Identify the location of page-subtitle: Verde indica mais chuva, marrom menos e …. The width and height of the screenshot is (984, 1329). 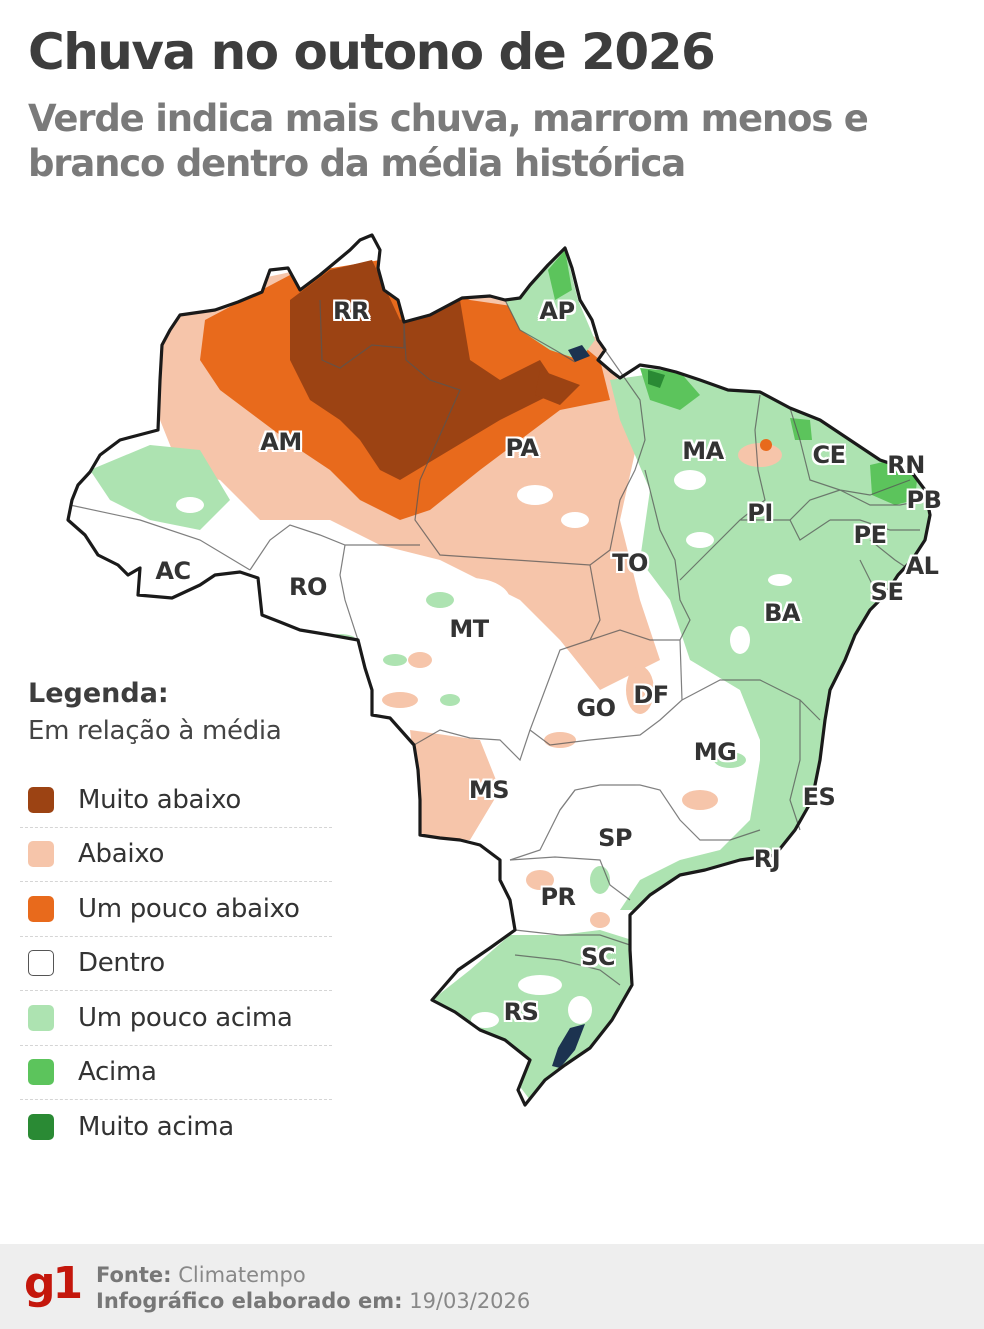
(448, 141).